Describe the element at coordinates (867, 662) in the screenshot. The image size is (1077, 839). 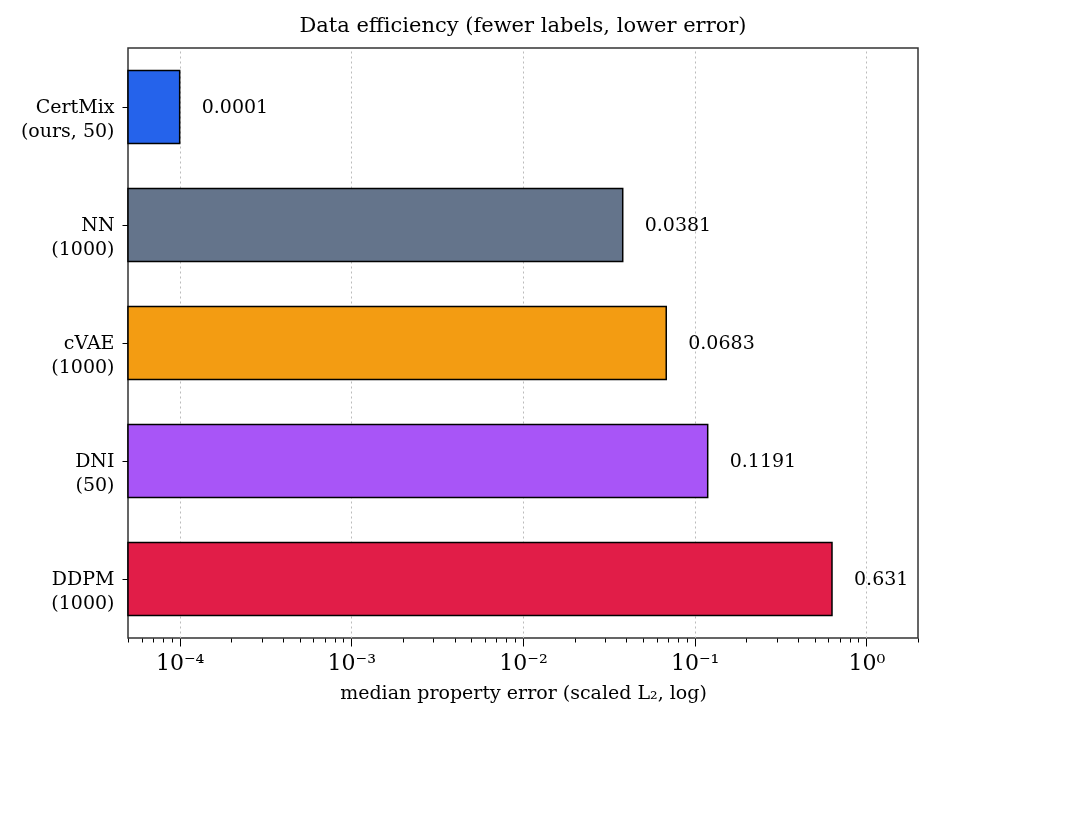
I see `x-tick-label: 10⁰` at that location.